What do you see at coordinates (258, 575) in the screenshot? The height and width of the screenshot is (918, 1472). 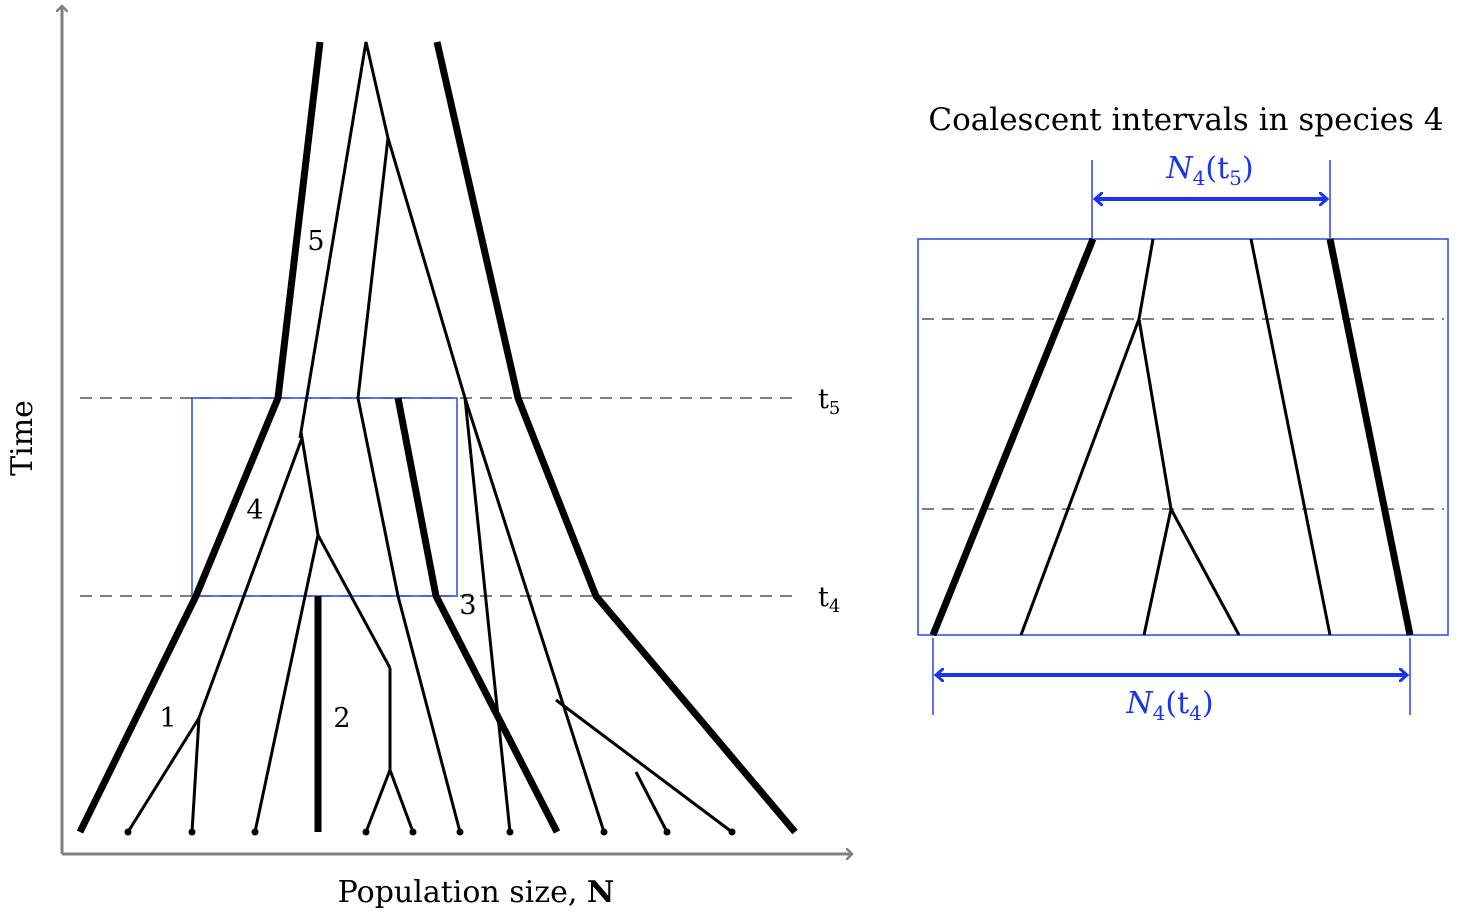 I see `lineage-species4-left` at bounding box center [258, 575].